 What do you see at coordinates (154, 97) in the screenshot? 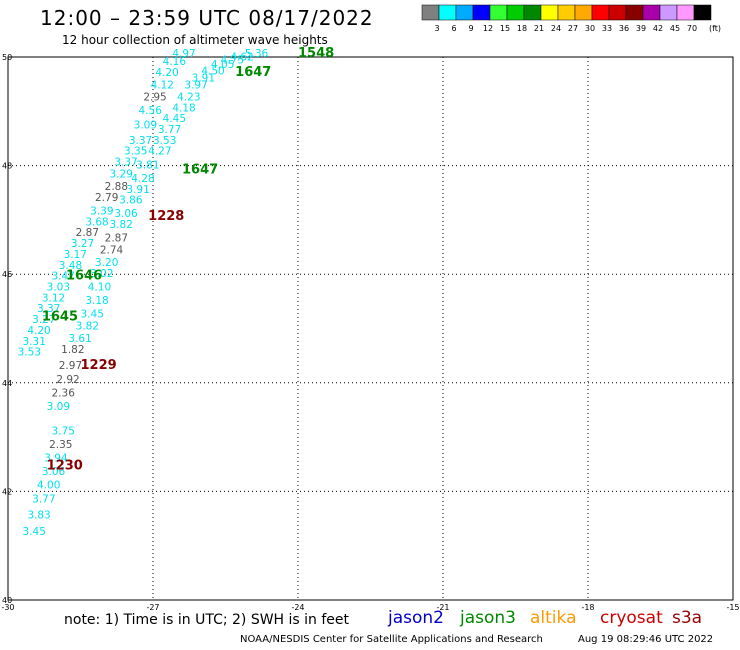
I see `swh-point: 2.95` at bounding box center [154, 97].